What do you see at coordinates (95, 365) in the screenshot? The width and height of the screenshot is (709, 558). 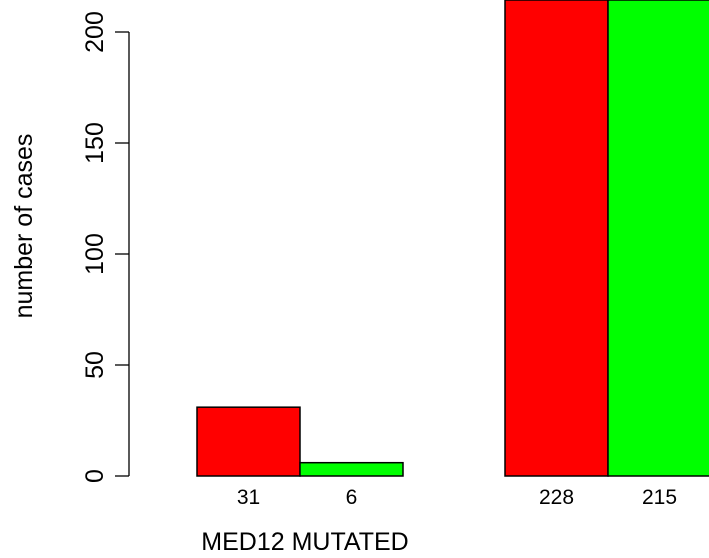 I see `y-tick-label: 50` at bounding box center [95, 365].